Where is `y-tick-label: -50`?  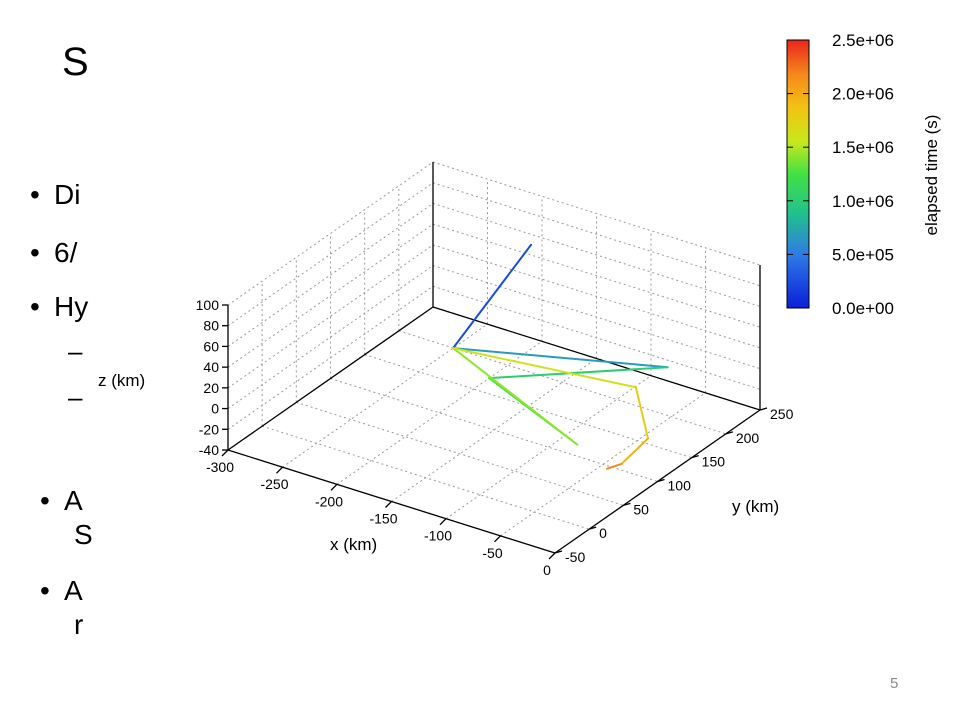 y-tick-label: -50 is located at coordinates (575, 557).